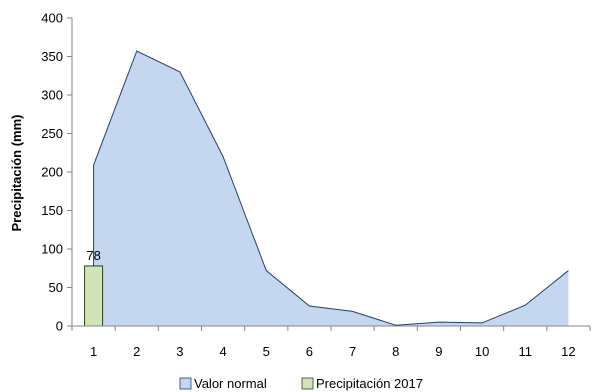  Describe the element at coordinates (52, 249) in the screenshot. I see `y-tick-label-100: 100` at that location.